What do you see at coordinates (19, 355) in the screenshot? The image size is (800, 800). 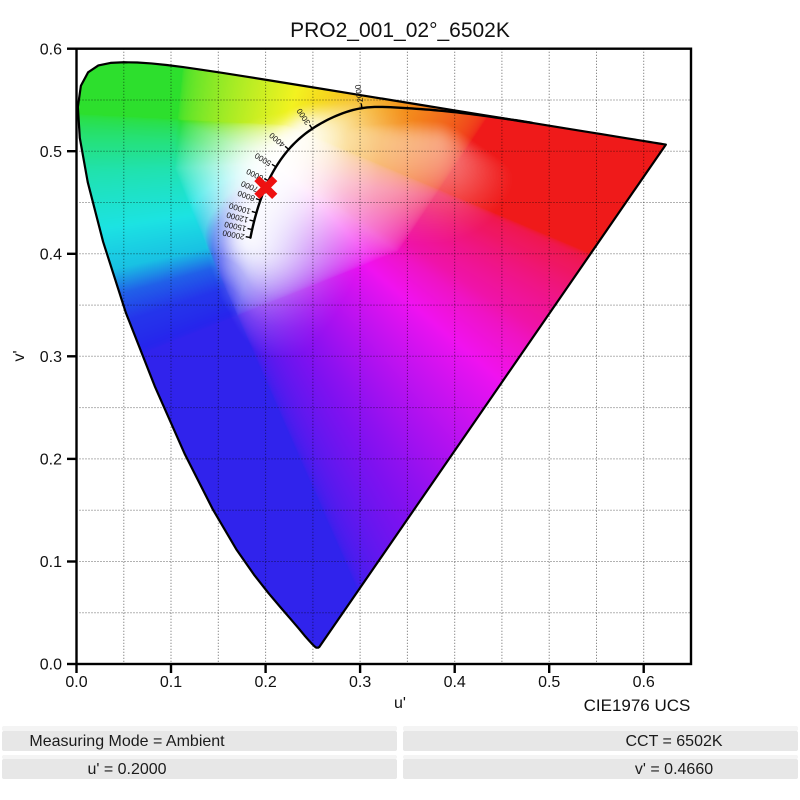 I see `svg-text: v'` at bounding box center [19, 355].